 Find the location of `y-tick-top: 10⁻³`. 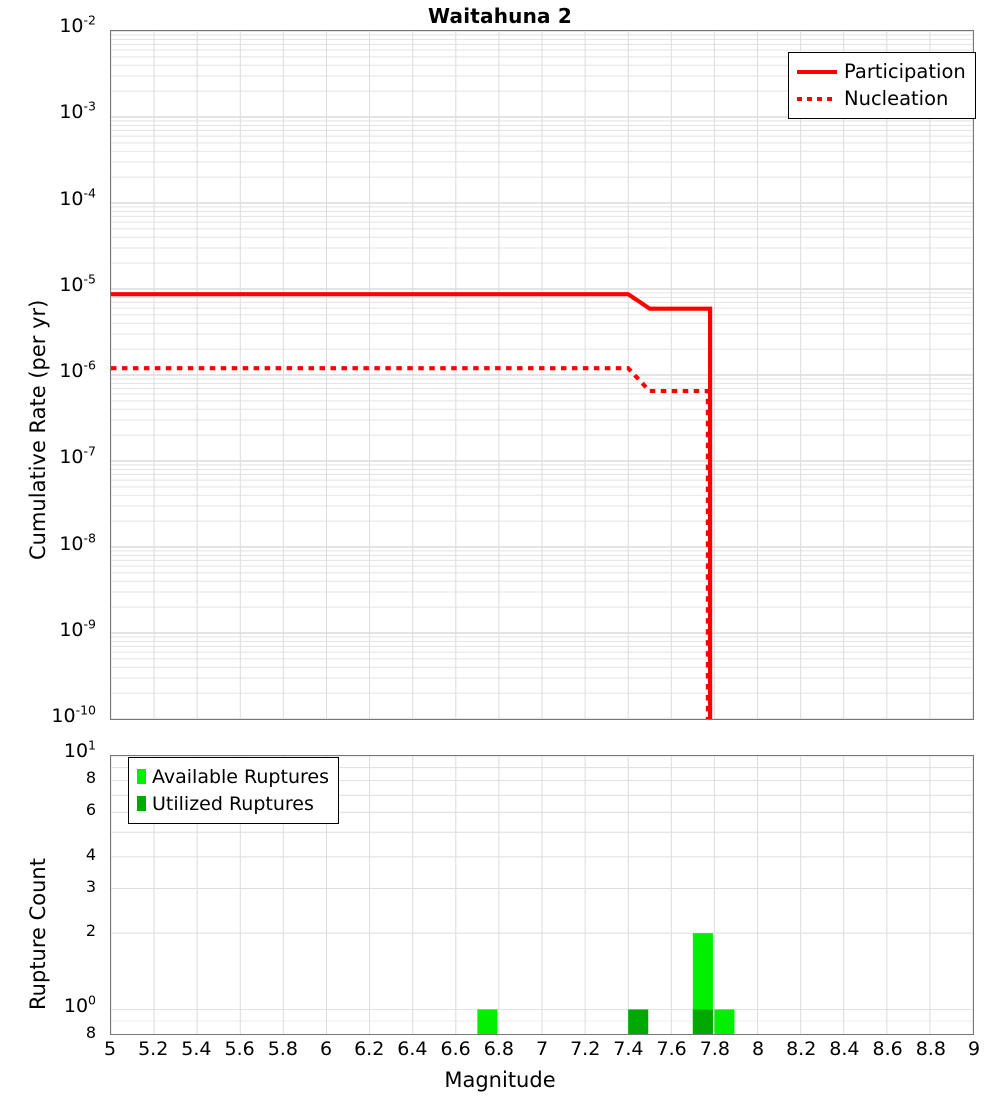

y-tick-top: 10⁻³ is located at coordinates (77, 111).